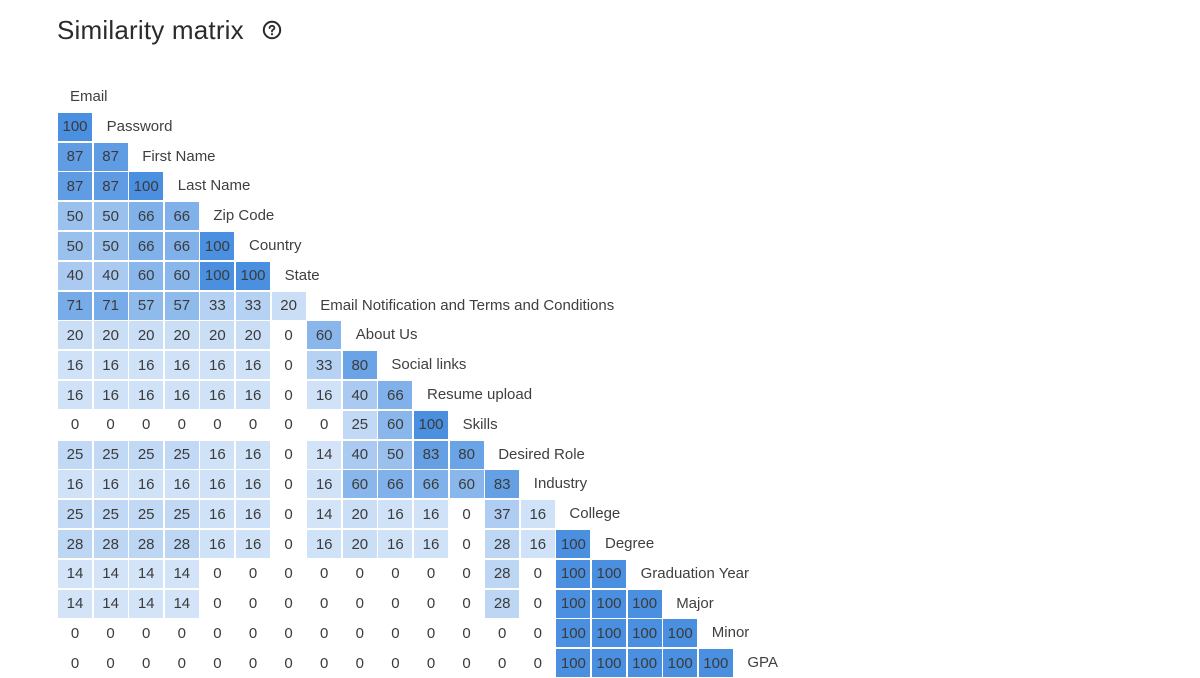  I want to click on matrix-cell-r12-c1: 25, so click(110, 454).